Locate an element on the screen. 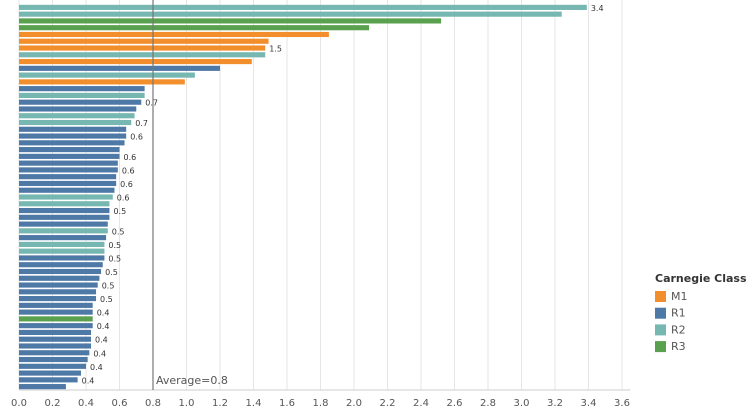  x-tick-label: 0.6 is located at coordinates (120, 403).